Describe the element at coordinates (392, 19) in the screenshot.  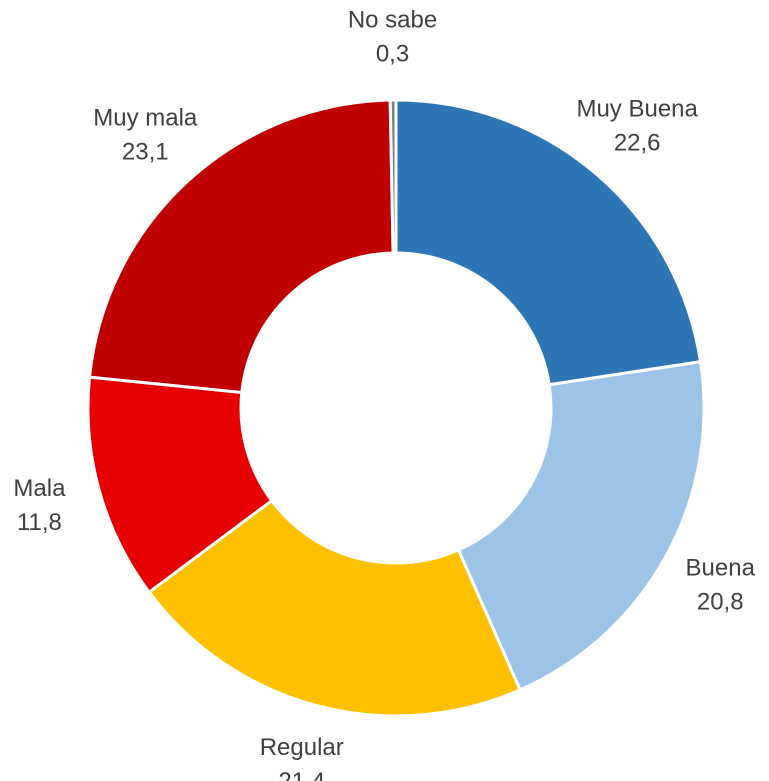
I see `category-label: No sabe` at that location.